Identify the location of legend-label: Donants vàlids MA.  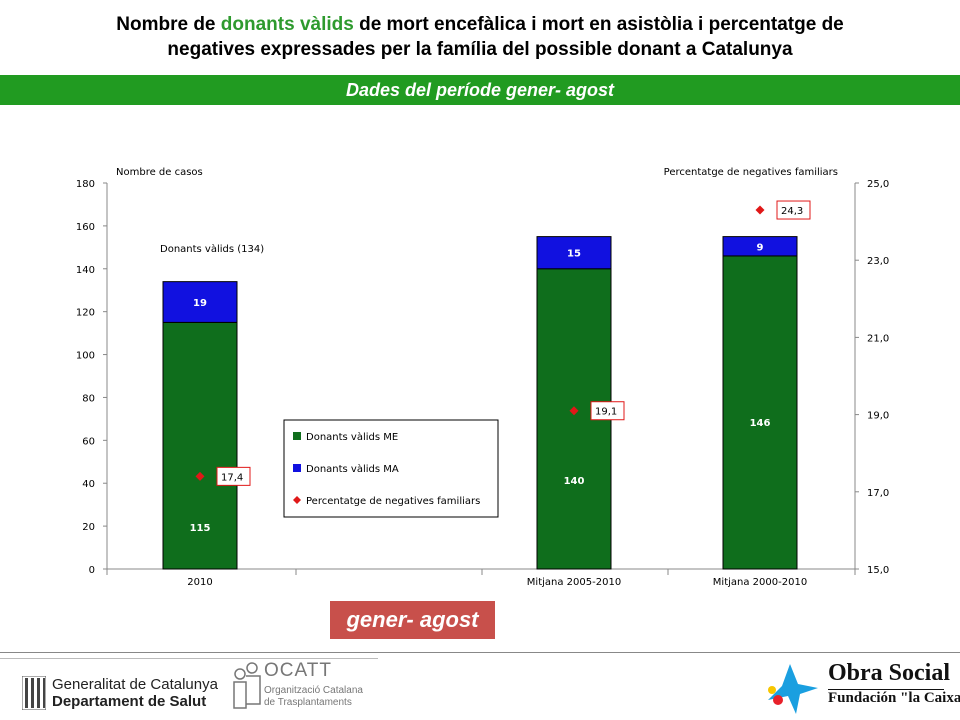
(352, 469).